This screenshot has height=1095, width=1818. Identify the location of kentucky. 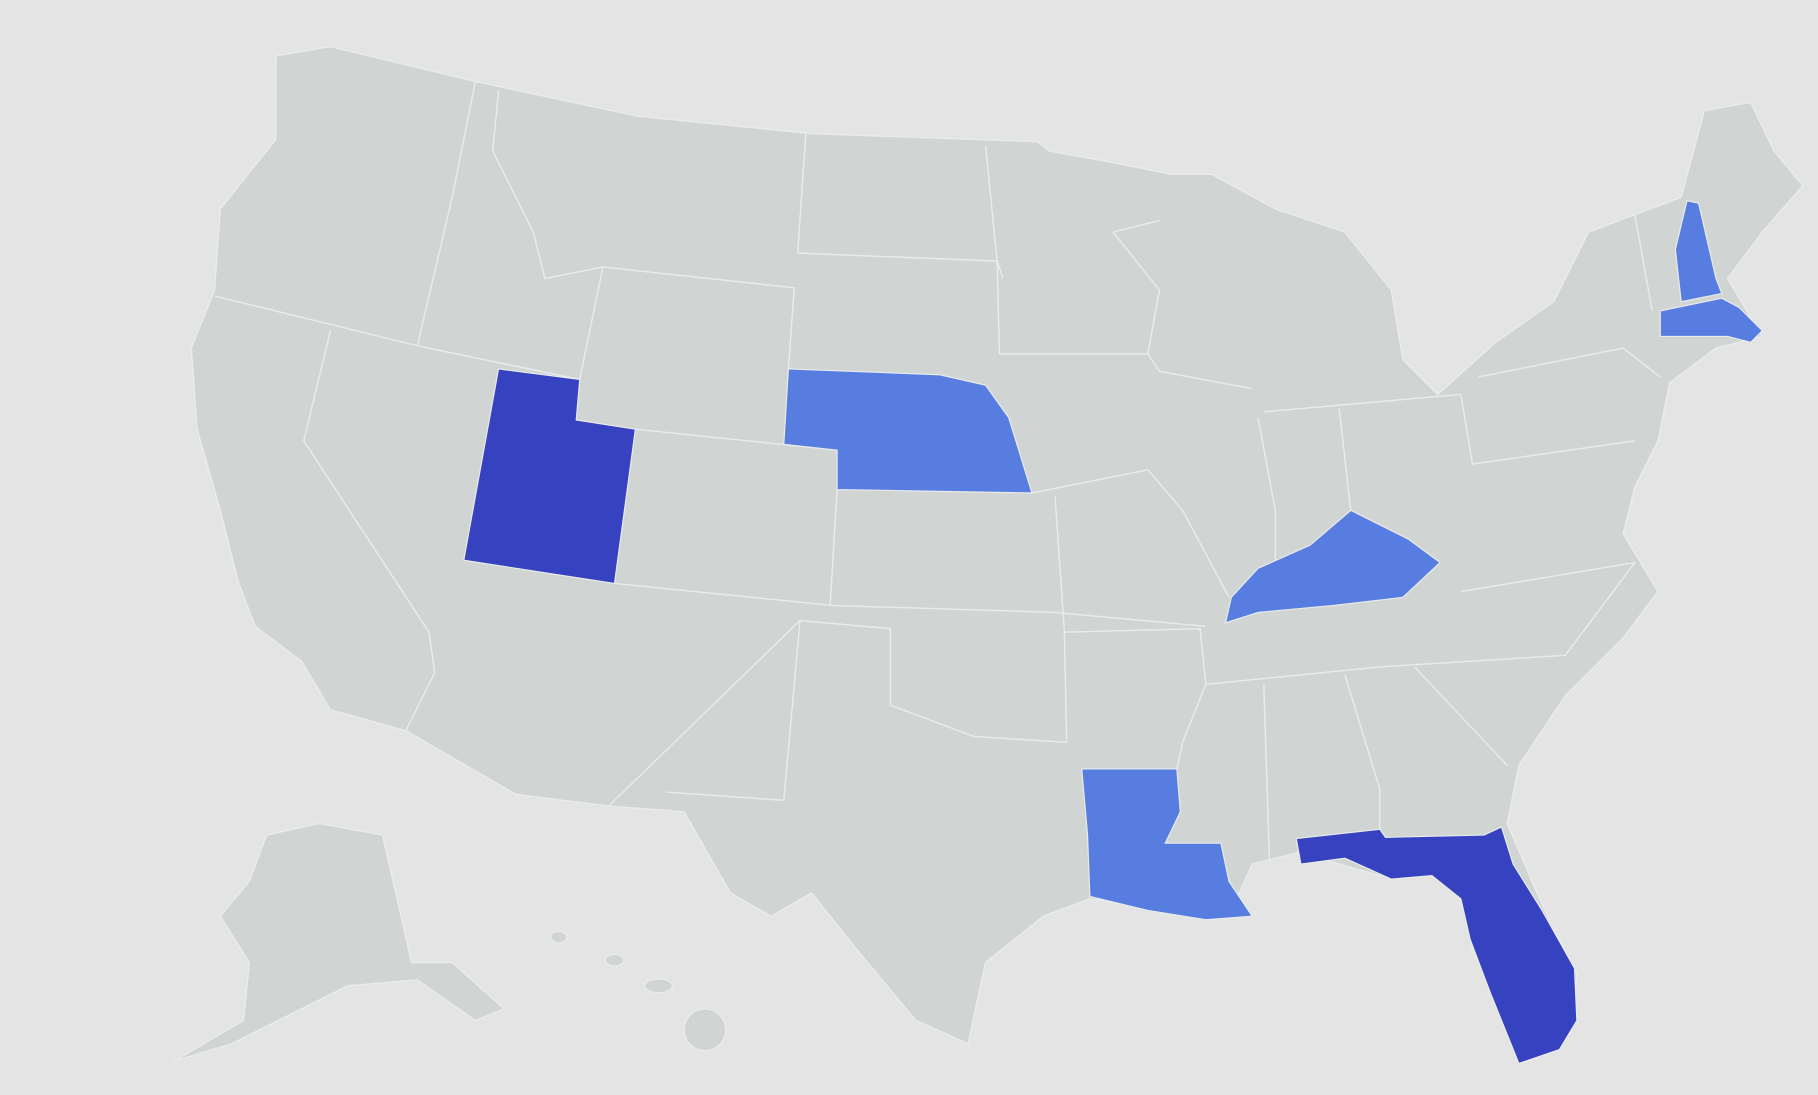
(1332, 566).